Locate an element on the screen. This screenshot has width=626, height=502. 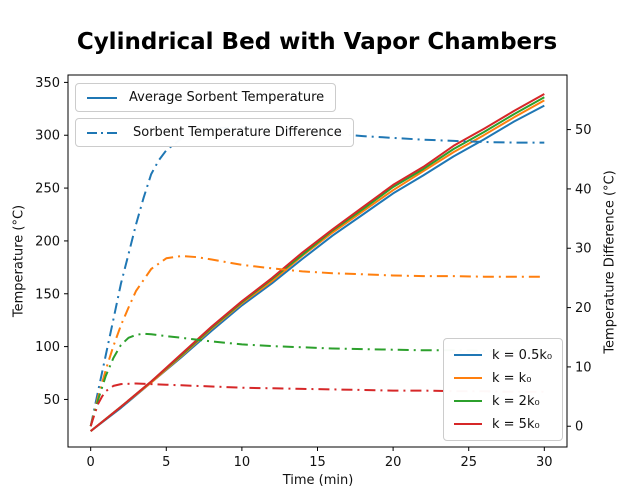
x-tick-label: 30 is located at coordinates (544, 462).